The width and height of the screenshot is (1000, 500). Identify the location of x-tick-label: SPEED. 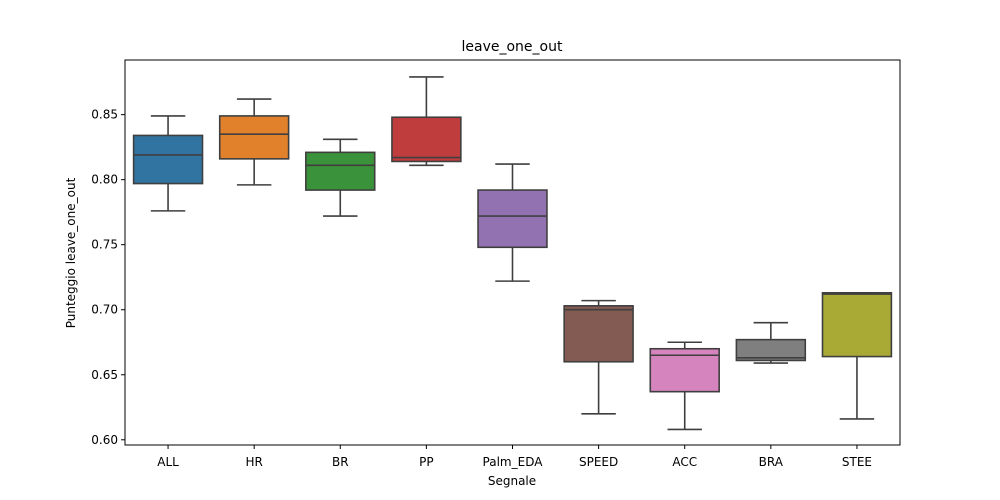
(598, 462).